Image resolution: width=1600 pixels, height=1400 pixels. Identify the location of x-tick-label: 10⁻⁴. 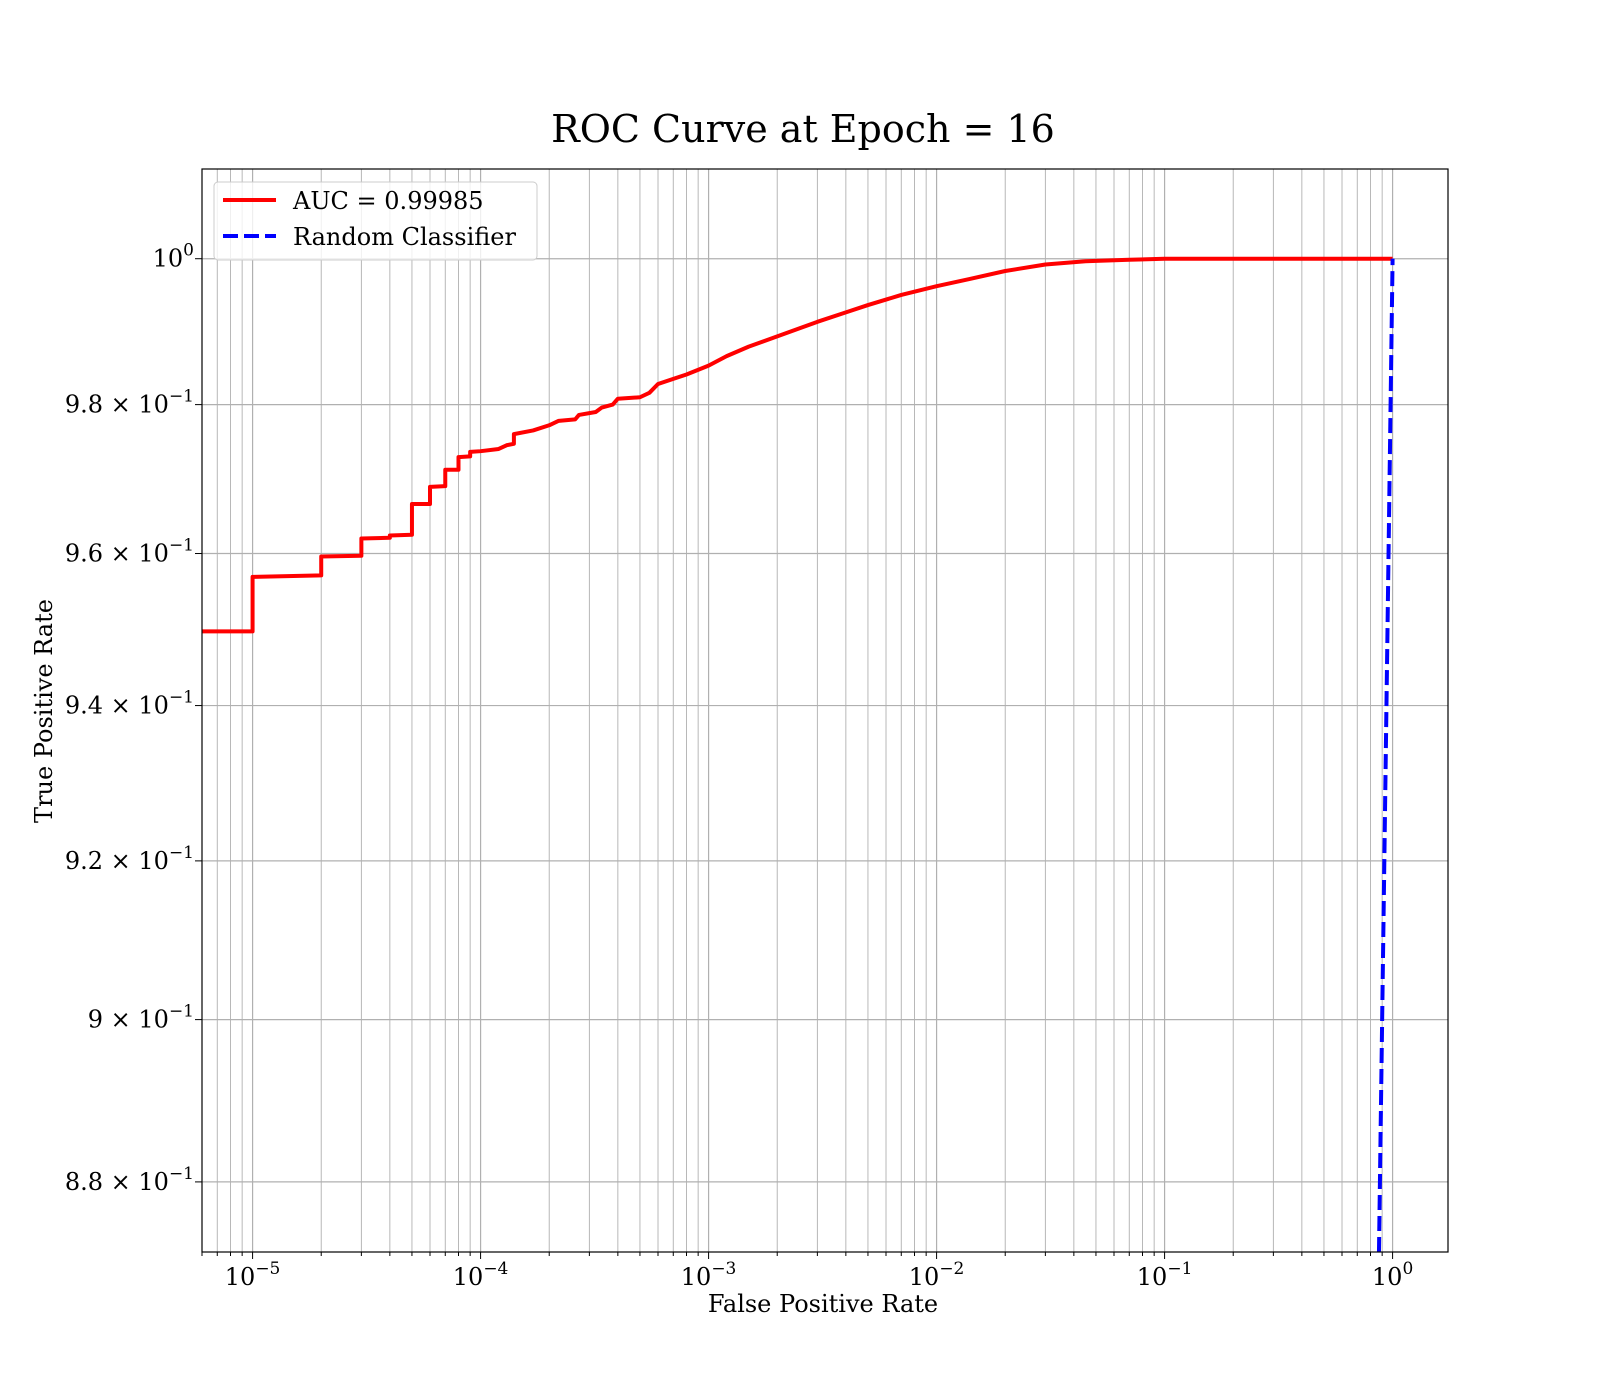
(481, 1275).